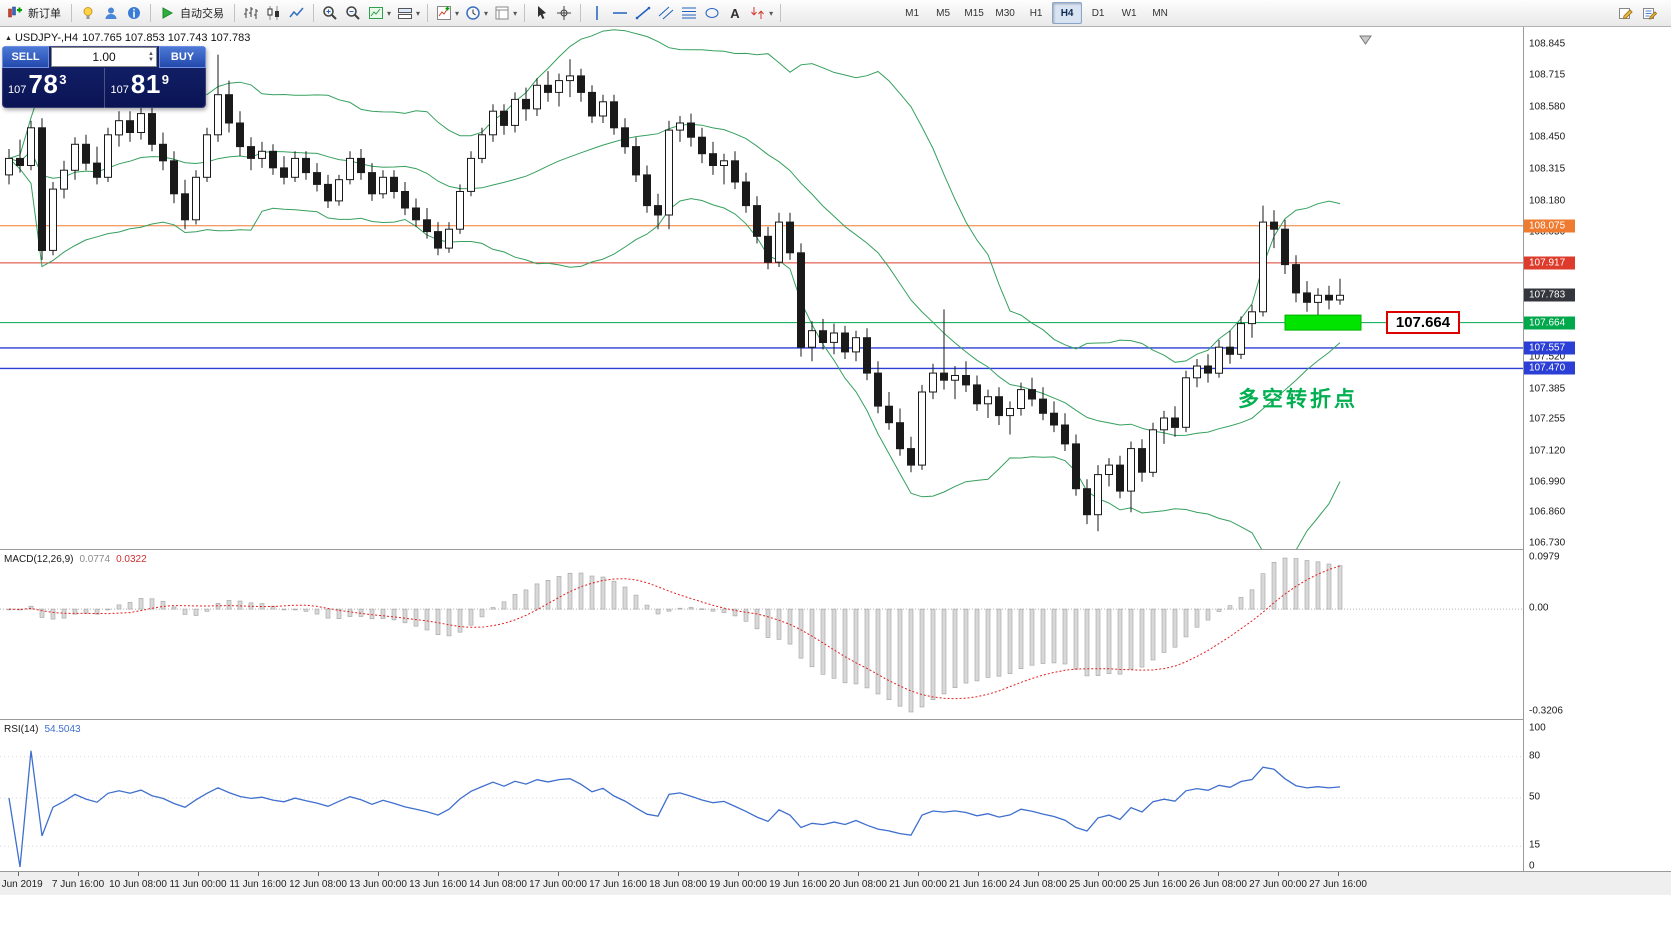  Describe the element at coordinates (1547, 419) in the screenshot. I see `price-tick-label: 107.255` at that location.